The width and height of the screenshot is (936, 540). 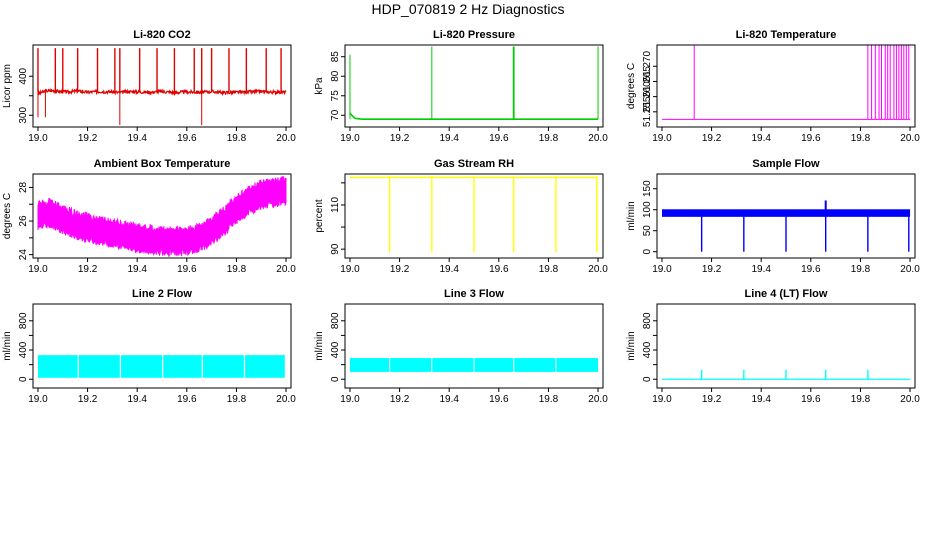 I want to click on y-axis: 300 400, so click(x=25, y=95).